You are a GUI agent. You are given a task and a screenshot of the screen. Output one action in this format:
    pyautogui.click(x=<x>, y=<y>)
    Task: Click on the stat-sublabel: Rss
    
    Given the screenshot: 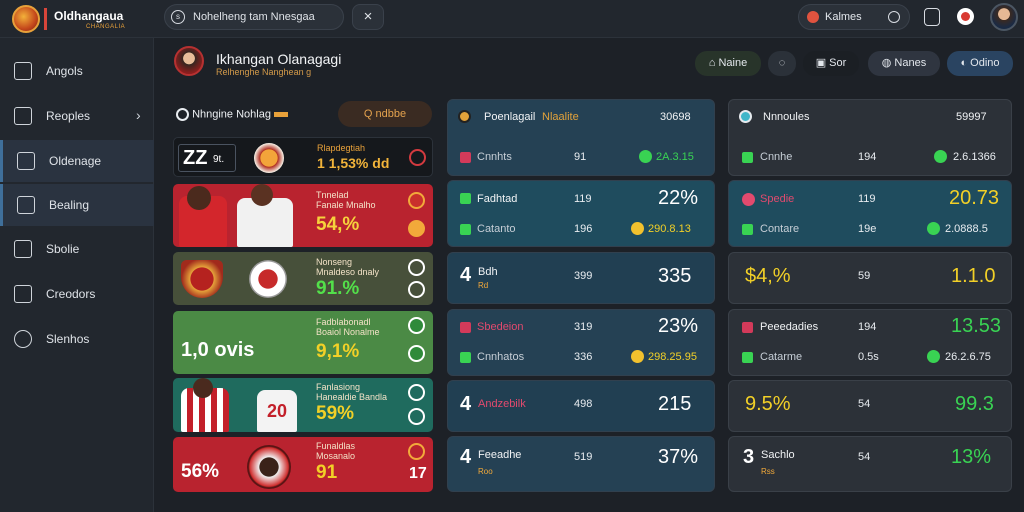 What is the action you would take?
    pyautogui.click(x=768, y=471)
    